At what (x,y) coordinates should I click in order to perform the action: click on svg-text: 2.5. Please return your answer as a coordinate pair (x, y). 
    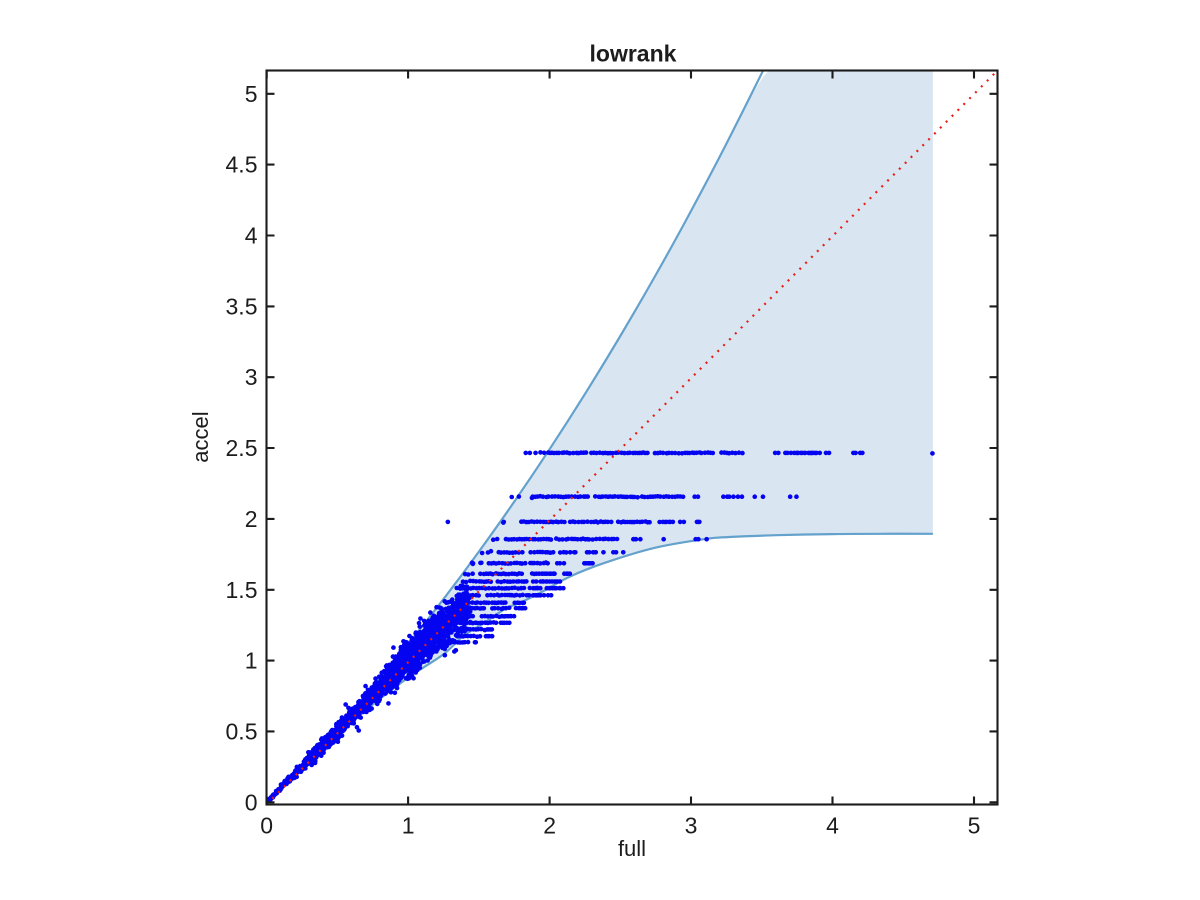
    Looking at the image, I should click on (242, 448).